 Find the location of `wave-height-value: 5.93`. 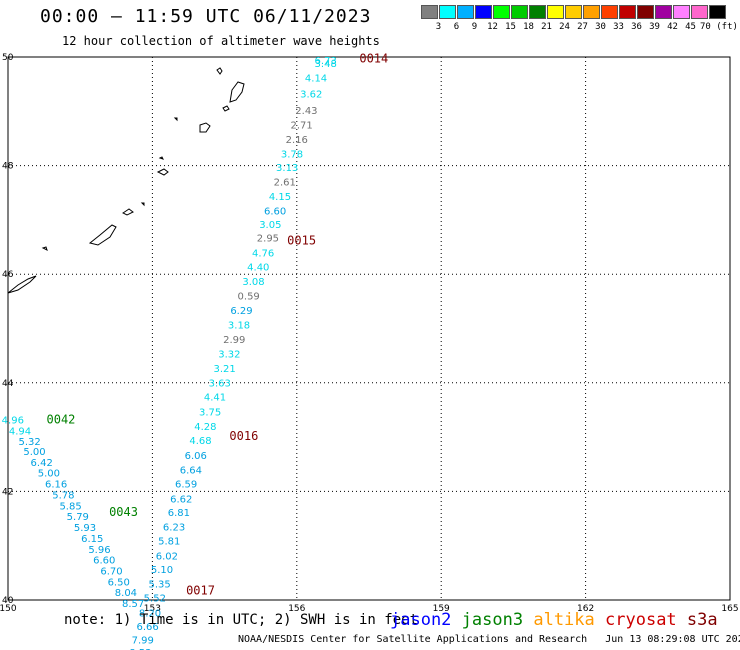

wave-height-value: 5.93 is located at coordinates (85, 528).